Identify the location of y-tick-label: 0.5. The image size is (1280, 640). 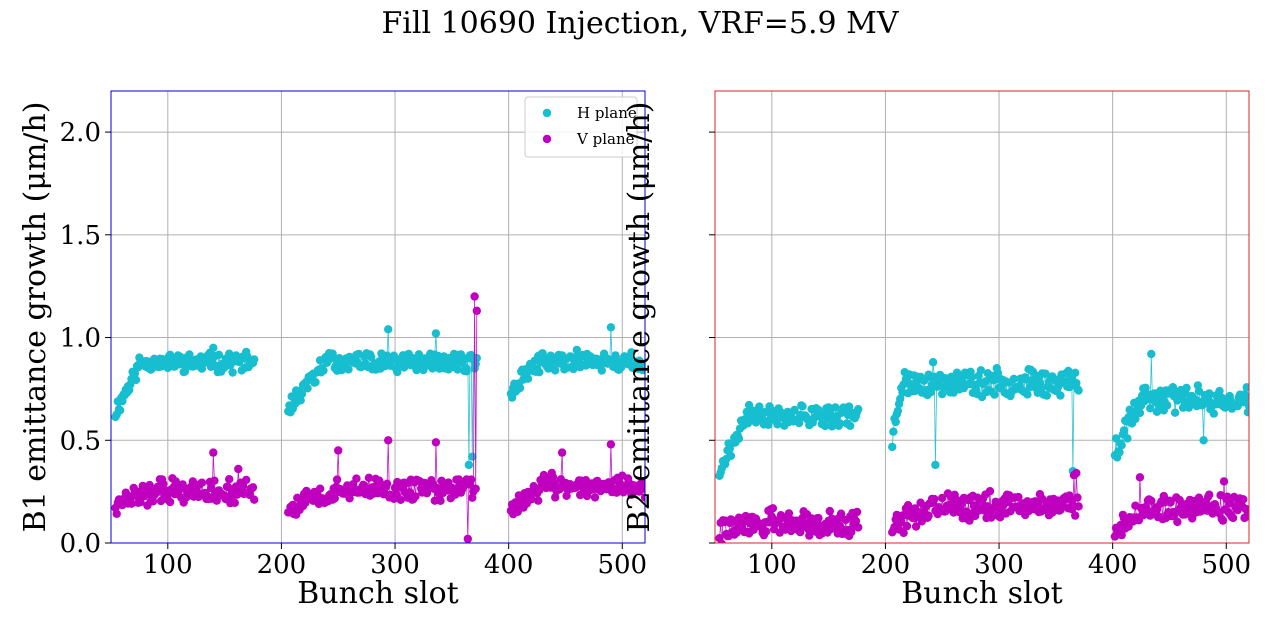
(80, 441).